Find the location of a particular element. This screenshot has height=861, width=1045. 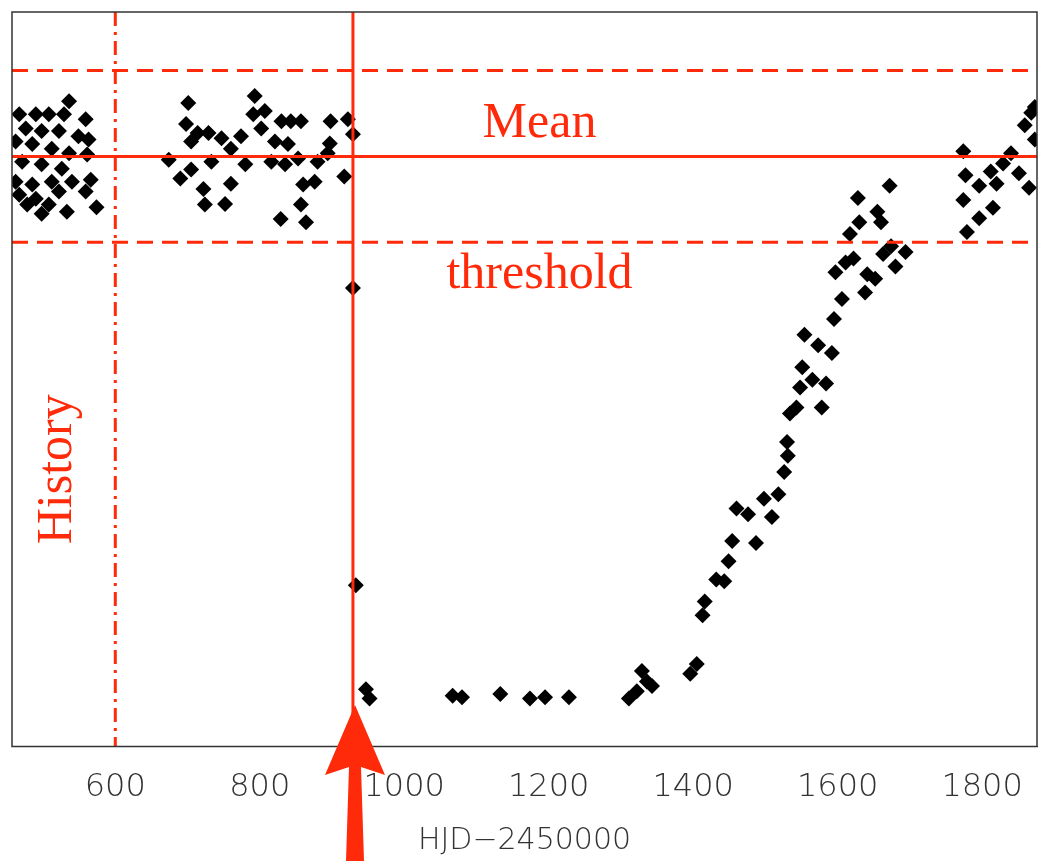

x-tick-label: 1200 is located at coordinates (548, 785).